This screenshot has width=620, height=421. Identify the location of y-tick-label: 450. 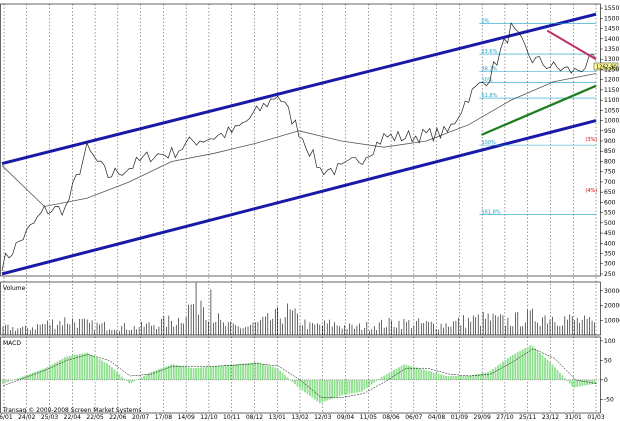
(610, 233).